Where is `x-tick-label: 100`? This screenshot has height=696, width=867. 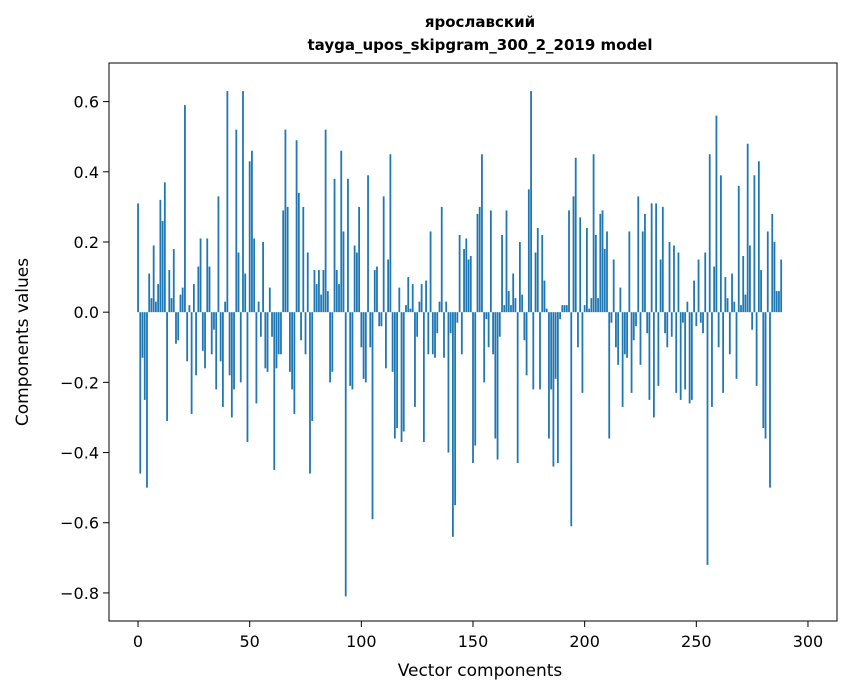 x-tick-label: 100 is located at coordinates (361, 641).